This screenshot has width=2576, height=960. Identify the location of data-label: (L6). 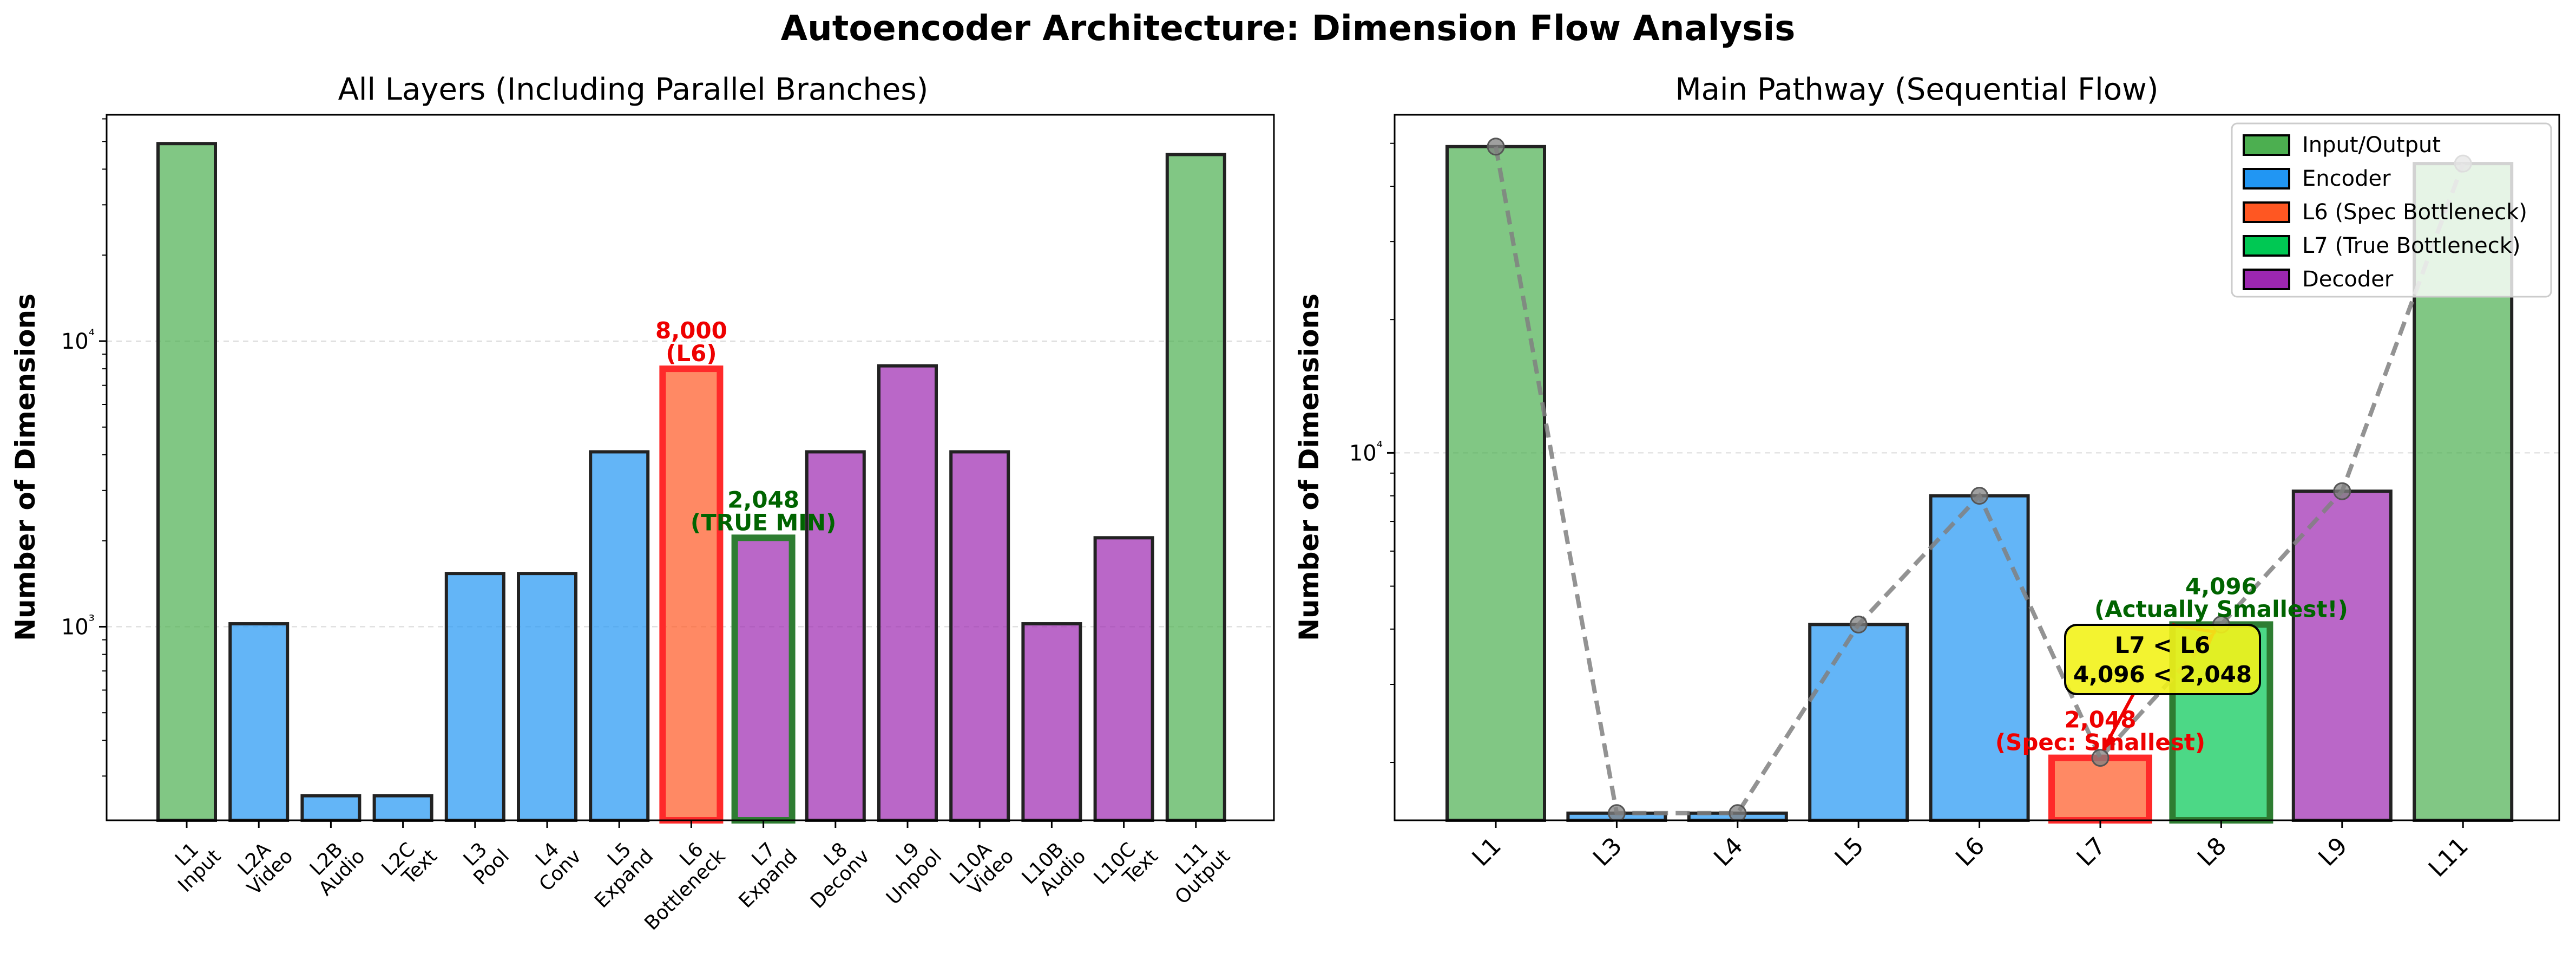
(691, 354).